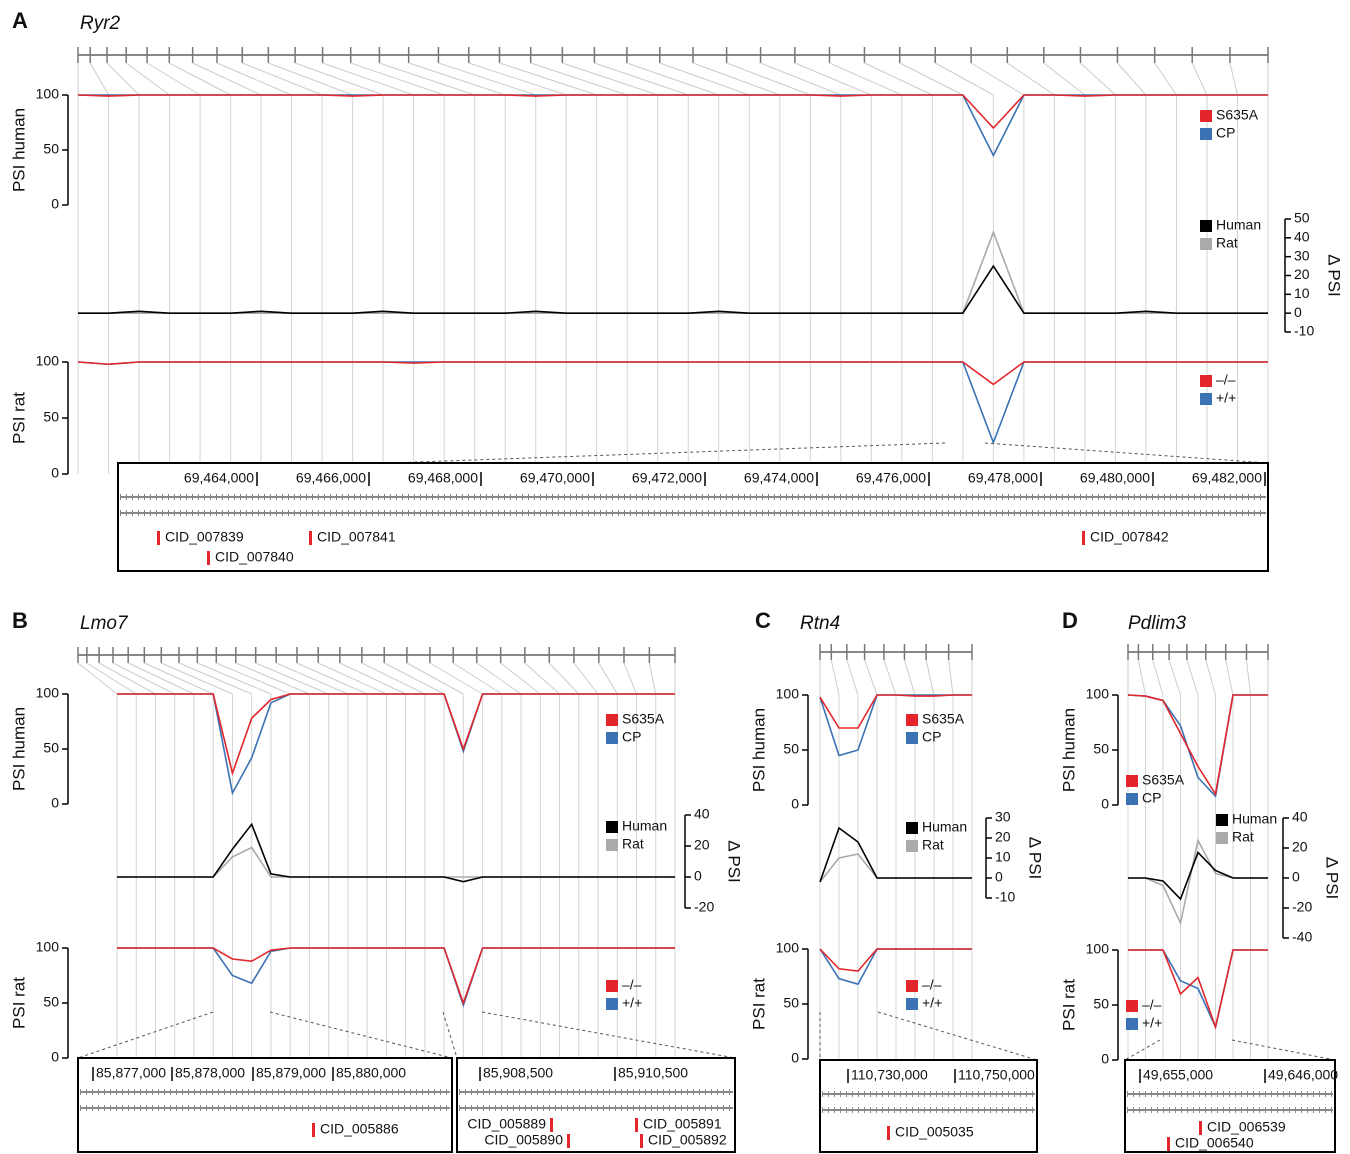  What do you see at coordinates (1152, 1023) in the screenshot?
I see `legend-label: +/+` at bounding box center [1152, 1023].